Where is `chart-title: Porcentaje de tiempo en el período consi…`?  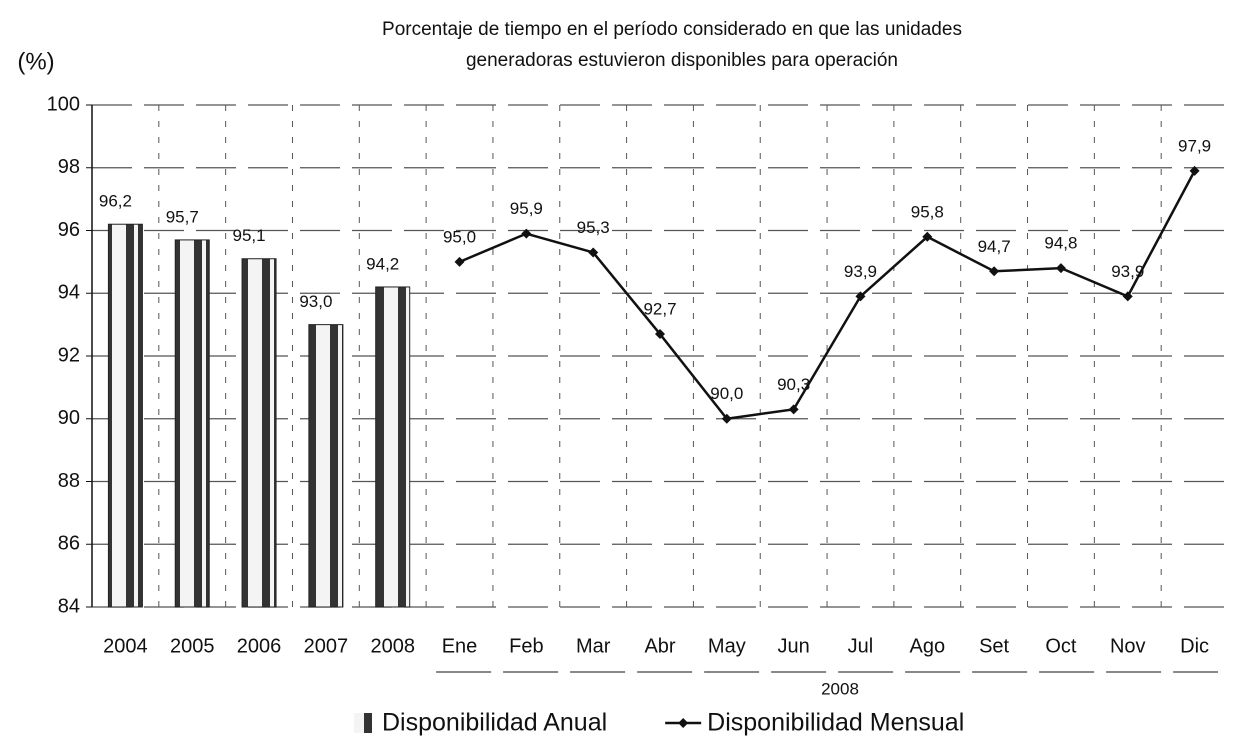
chart-title: Porcentaje de tiempo en el período consi… is located at coordinates (672, 29).